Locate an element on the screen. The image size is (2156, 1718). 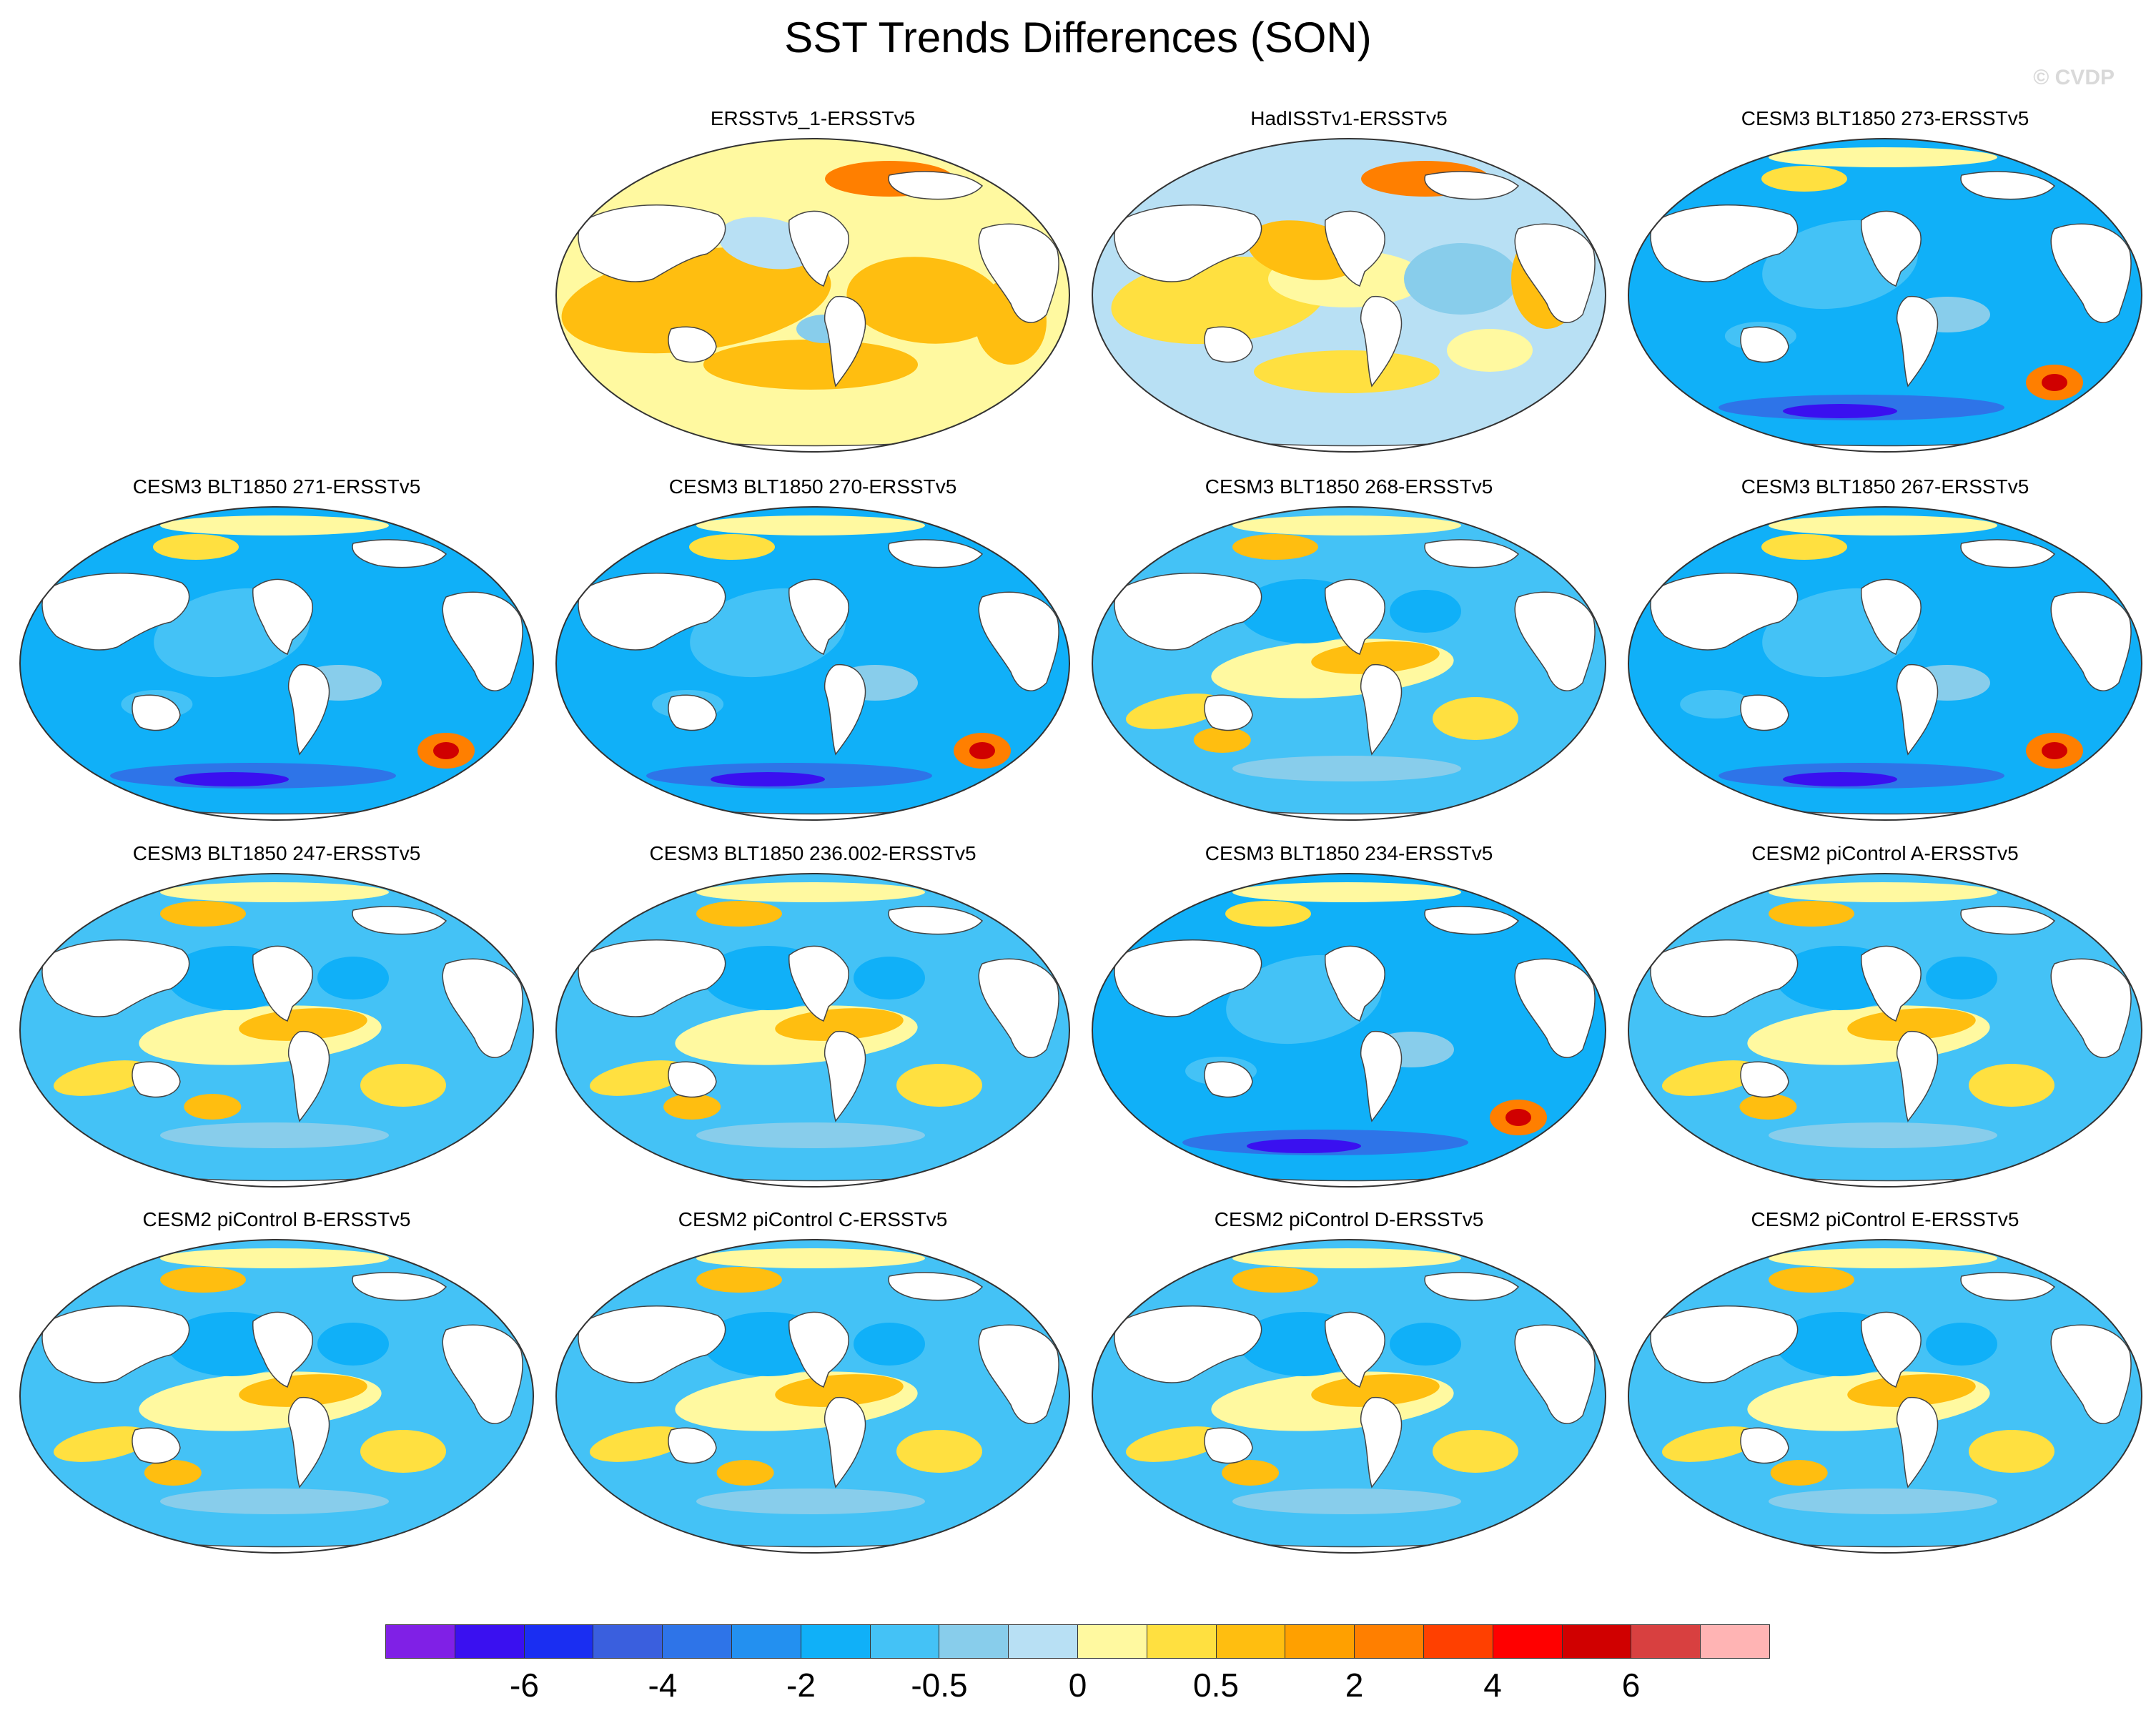
panel-title: ERSSTv5_1-ERSSTv5 is located at coordinates (813, 118).